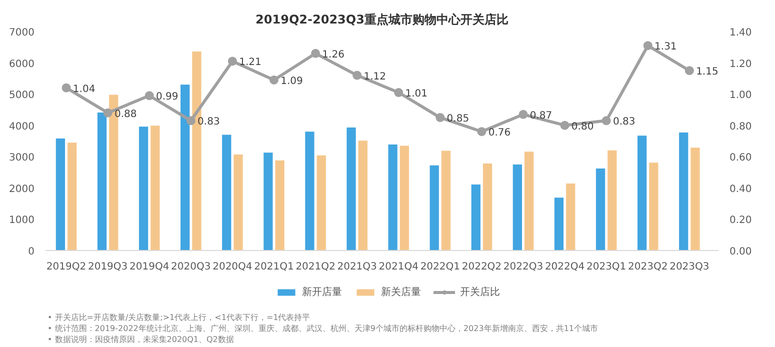 This screenshot has height=347, width=775. What do you see at coordinates (382, 19) in the screenshot?
I see `chart-title: 2019Q2-2023Q3重点城市购物中心开关店比` at bounding box center [382, 19].